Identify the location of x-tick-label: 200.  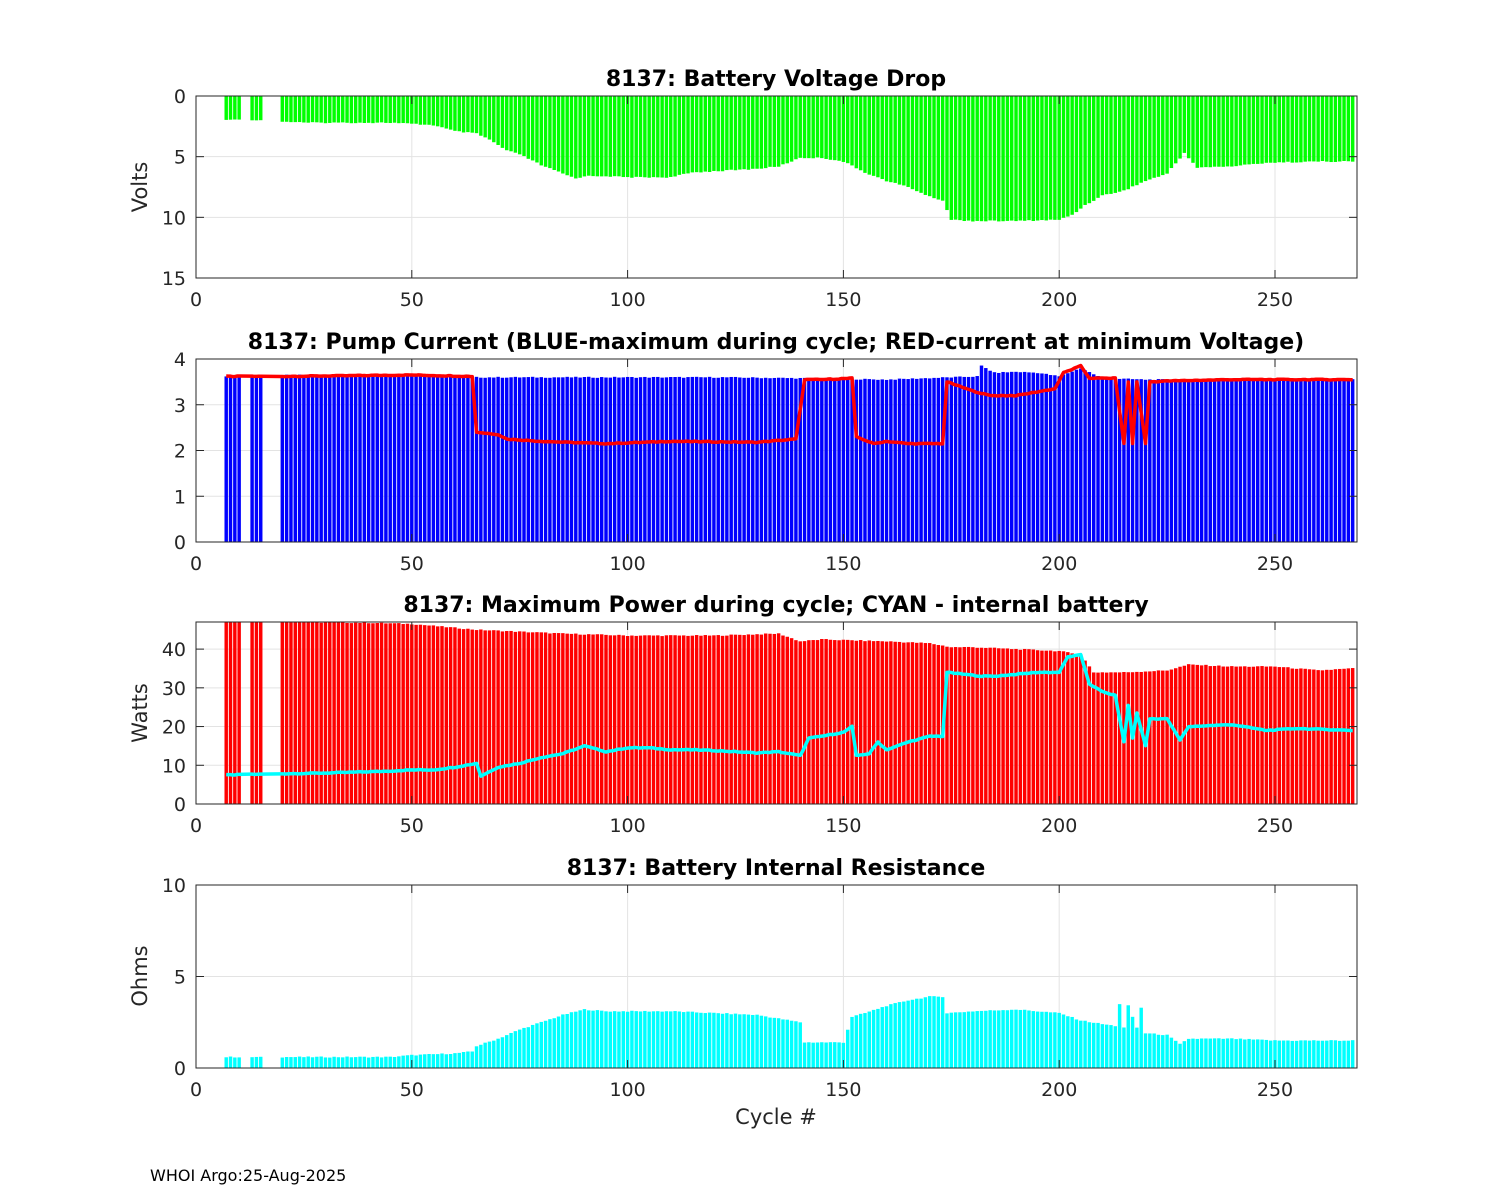
(1059, 826).